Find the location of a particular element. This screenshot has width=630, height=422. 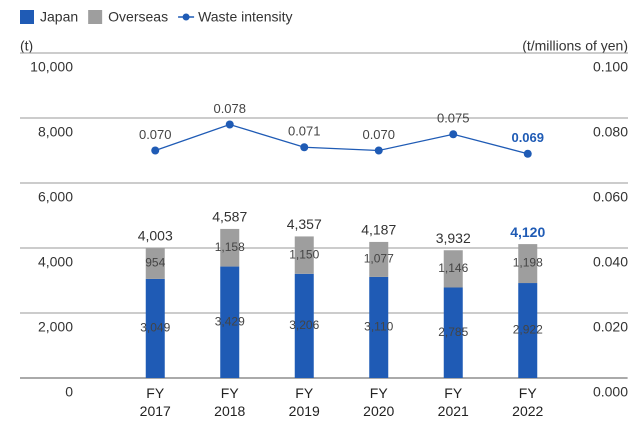

segment-label: 3,206 is located at coordinates (304, 325).